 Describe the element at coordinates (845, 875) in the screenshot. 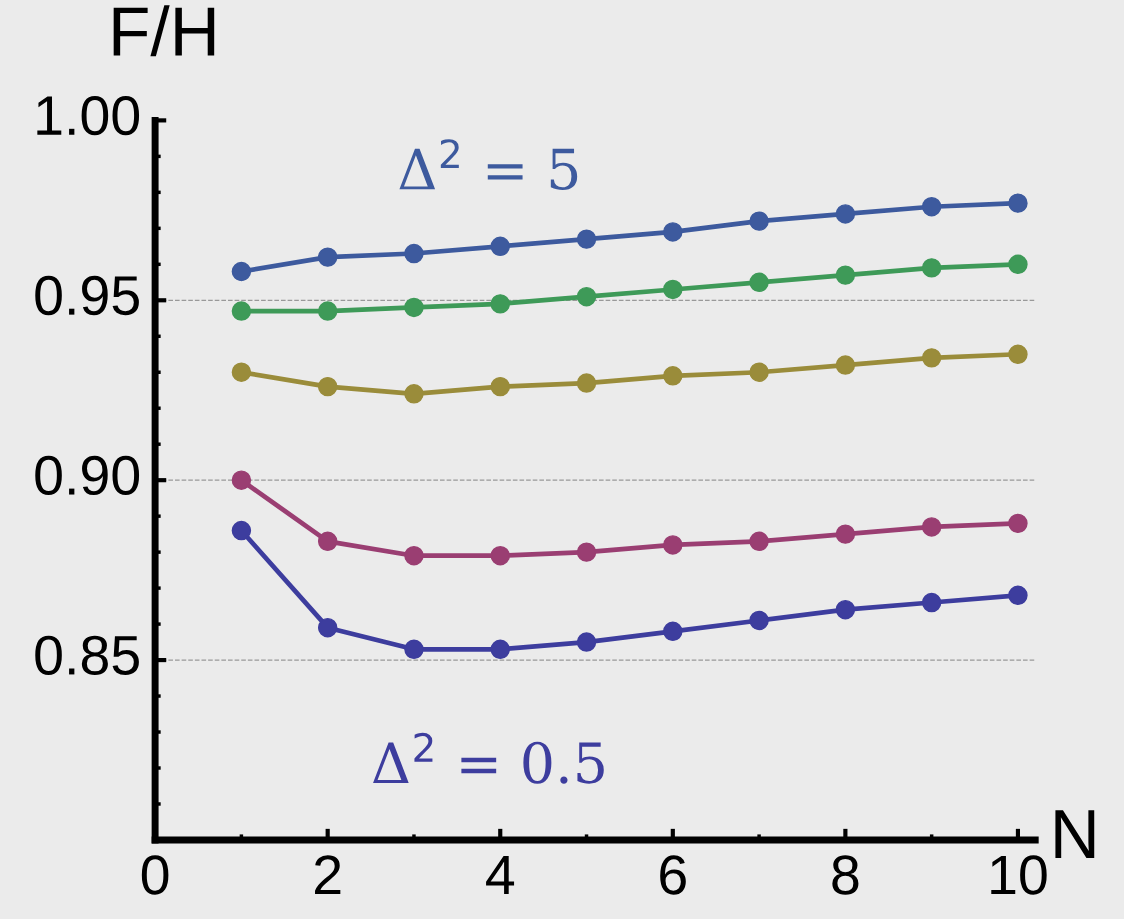

I see `x-tick-label: 8` at that location.